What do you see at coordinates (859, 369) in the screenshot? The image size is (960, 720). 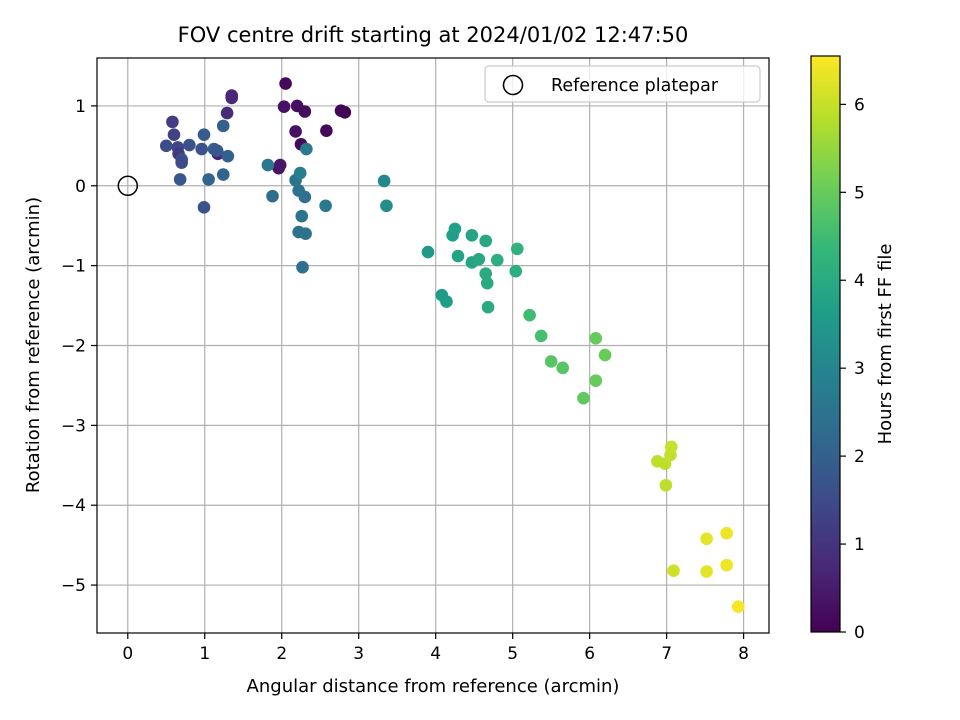 I see `colorbar-tick-label: 3` at bounding box center [859, 369].